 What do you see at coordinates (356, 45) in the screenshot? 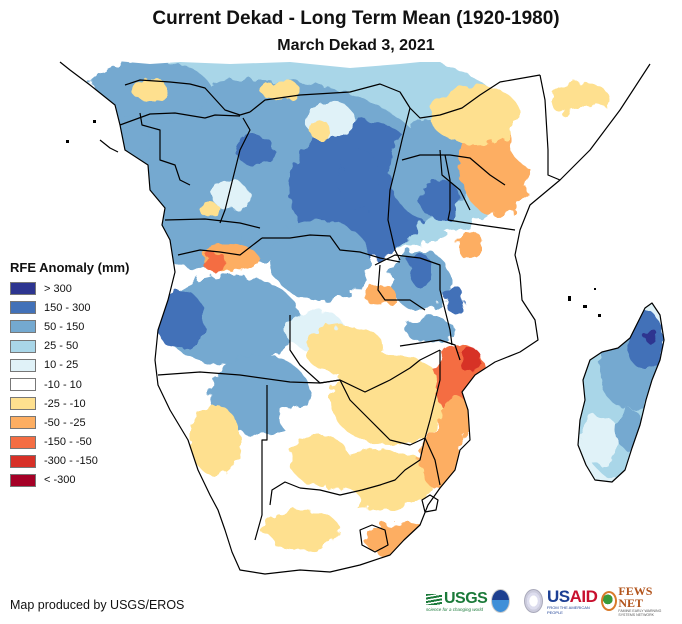
I see `map-subtitle: March Dekad 3, 2021` at bounding box center [356, 45].